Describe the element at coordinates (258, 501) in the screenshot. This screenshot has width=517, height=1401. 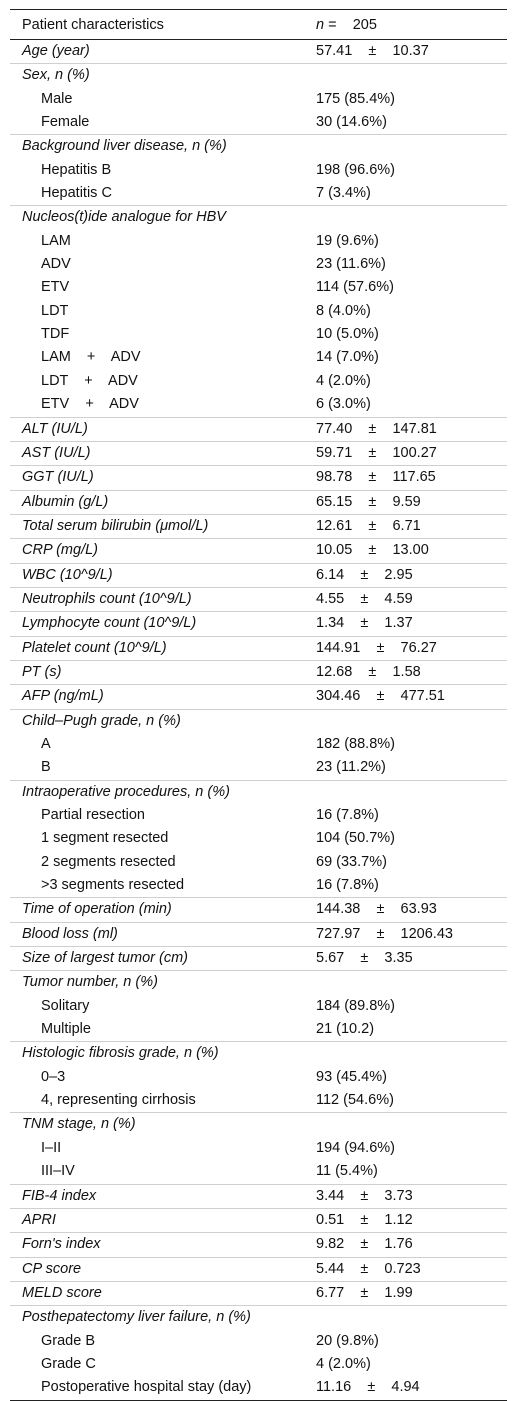
I see `table-row: Albumin (g/L) 65.15 ± 9.59` at that location.